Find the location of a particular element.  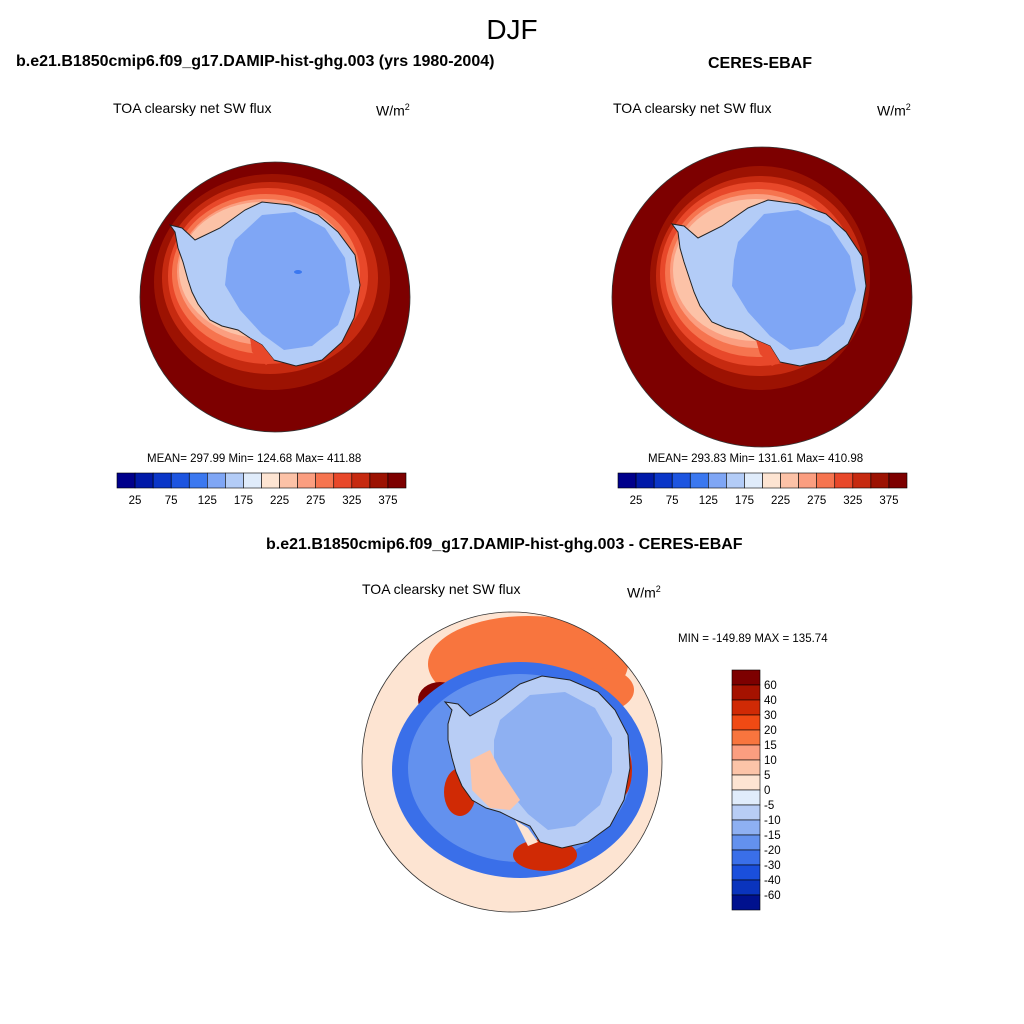

colorbar-a-tick-label: 125 is located at coordinates (207, 501).